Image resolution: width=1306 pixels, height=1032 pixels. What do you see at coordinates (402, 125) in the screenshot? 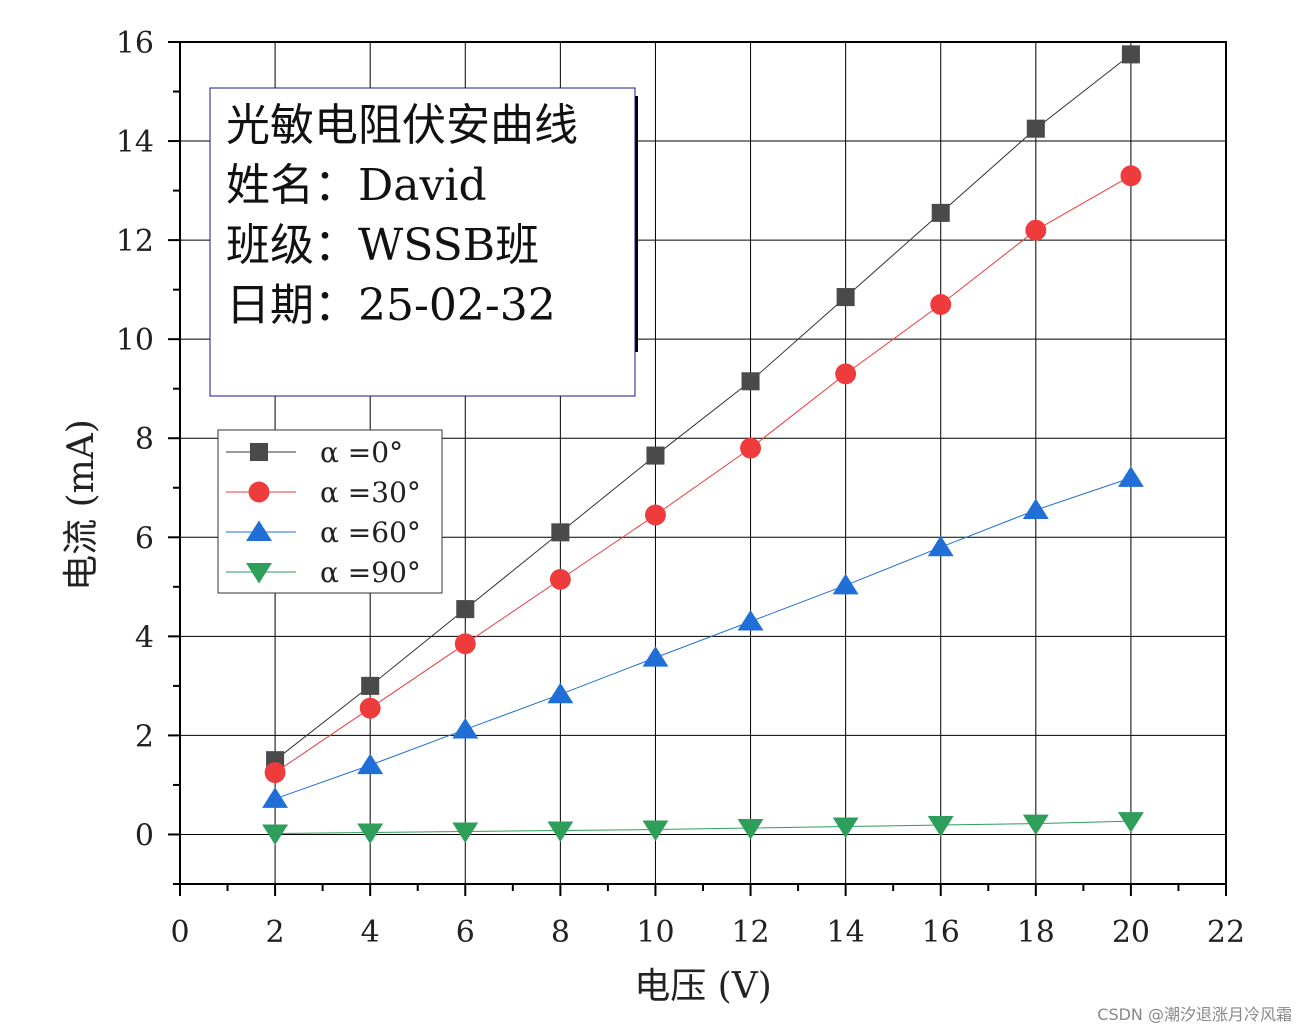
I see `note-line-title: 光敏电阻伏安曲线` at bounding box center [402, 125].